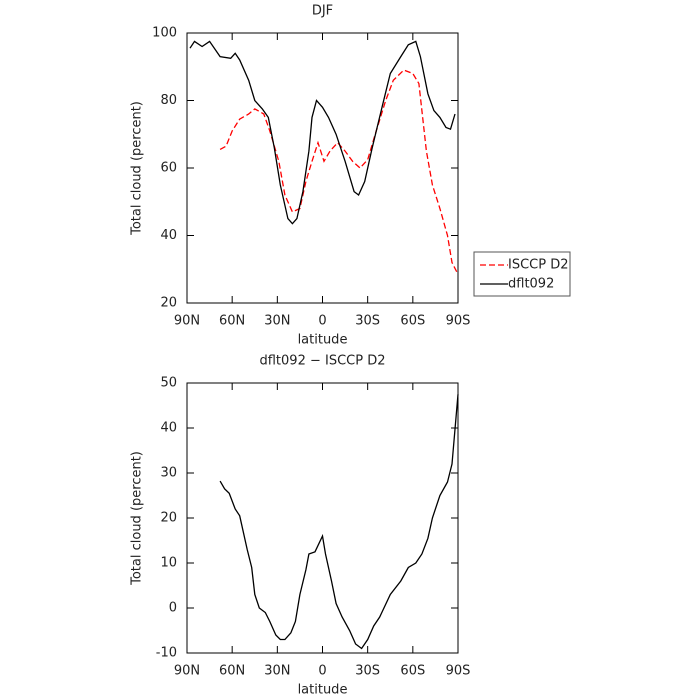  I want to click on y-tick-label: 30, so click(168, 473).